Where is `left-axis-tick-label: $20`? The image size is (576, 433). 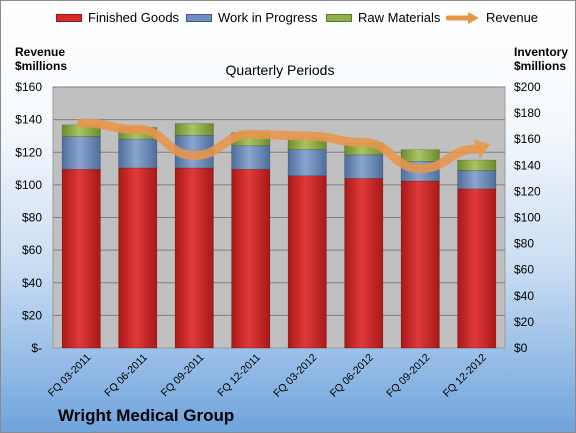
left-axis-tick-label: $20 is located at coordinates (32, 315).